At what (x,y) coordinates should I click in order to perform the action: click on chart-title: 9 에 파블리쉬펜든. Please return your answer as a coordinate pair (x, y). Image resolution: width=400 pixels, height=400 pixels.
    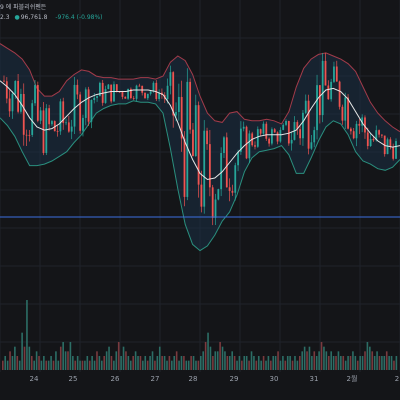
    Looking at the image, I should click on (24, 6).